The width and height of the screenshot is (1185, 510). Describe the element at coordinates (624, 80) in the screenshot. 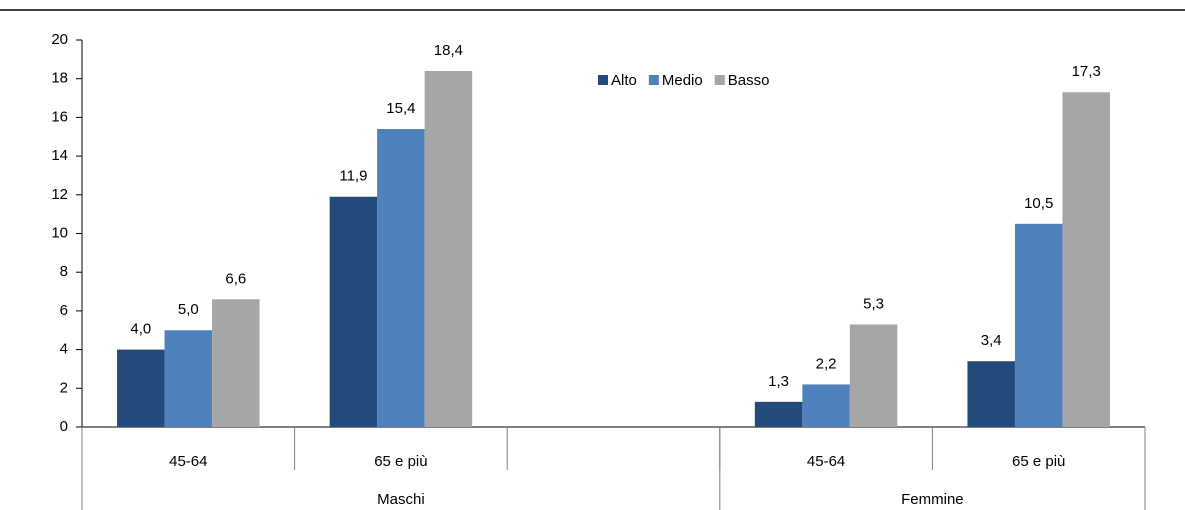

I see `legend-label: Alto` at that location.